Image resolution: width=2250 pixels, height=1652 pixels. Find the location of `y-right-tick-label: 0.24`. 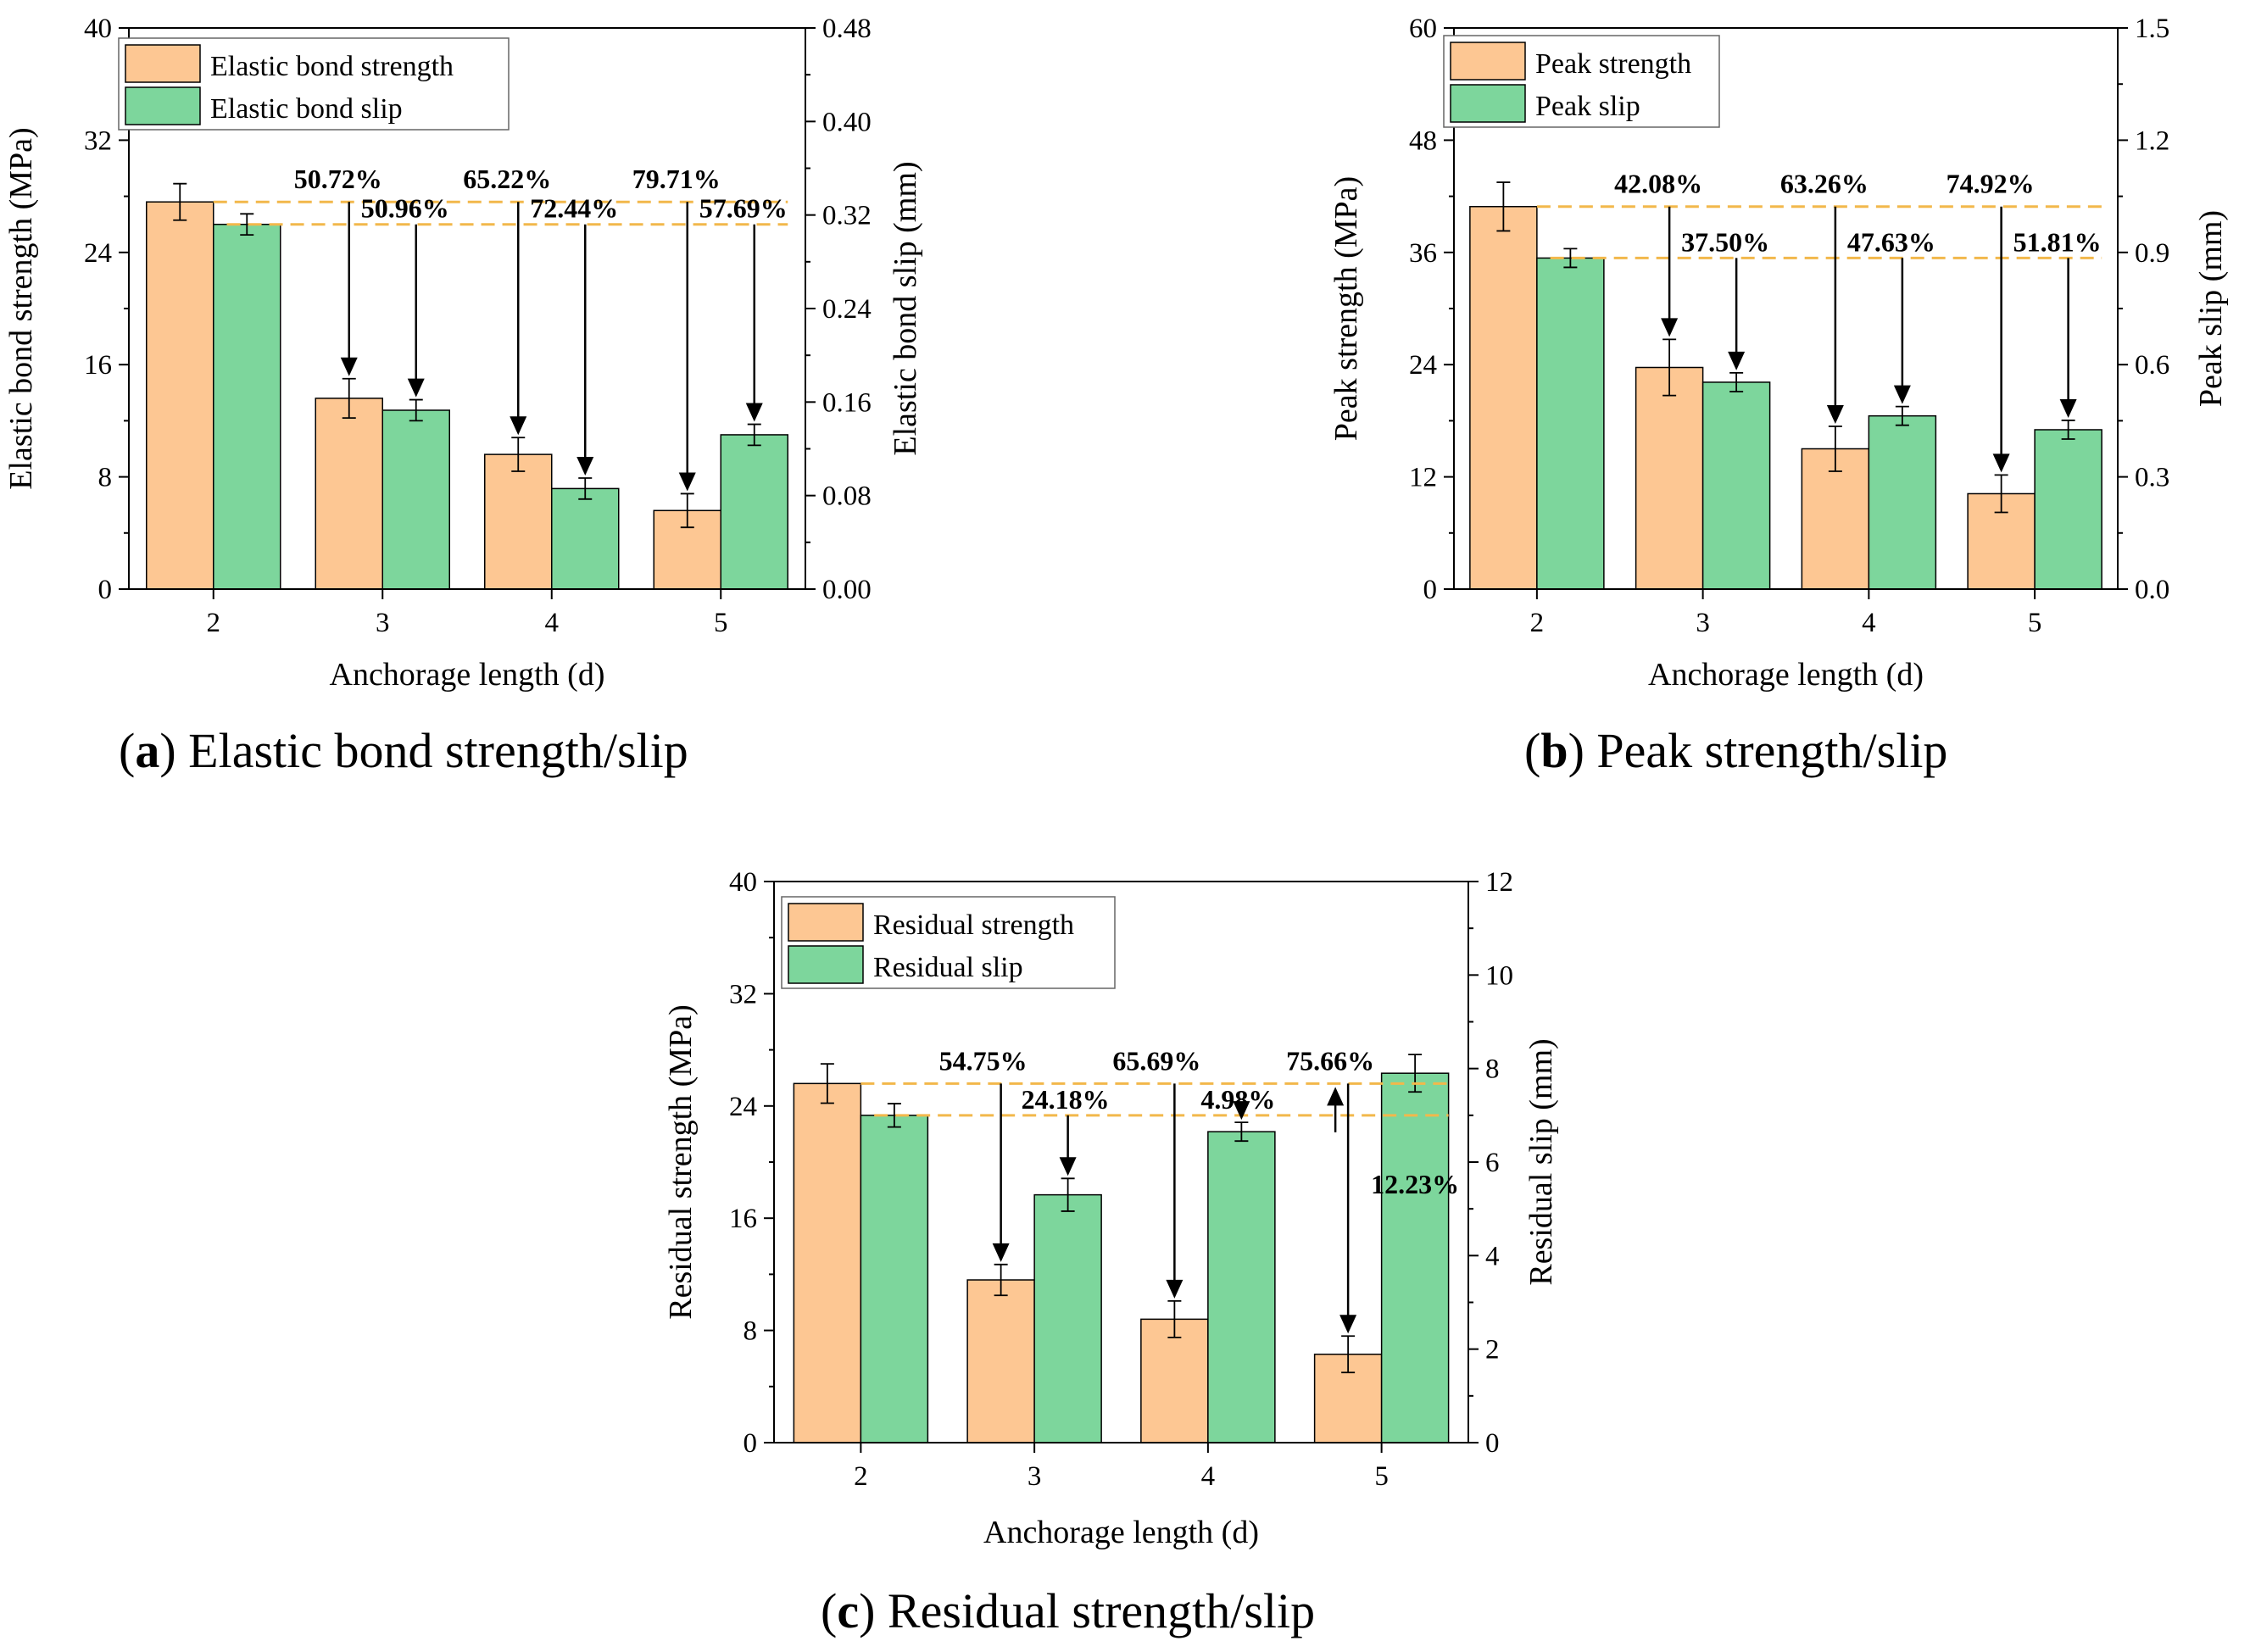

y-right-tick-label: 0.24 is located at coordinates (847, 309).